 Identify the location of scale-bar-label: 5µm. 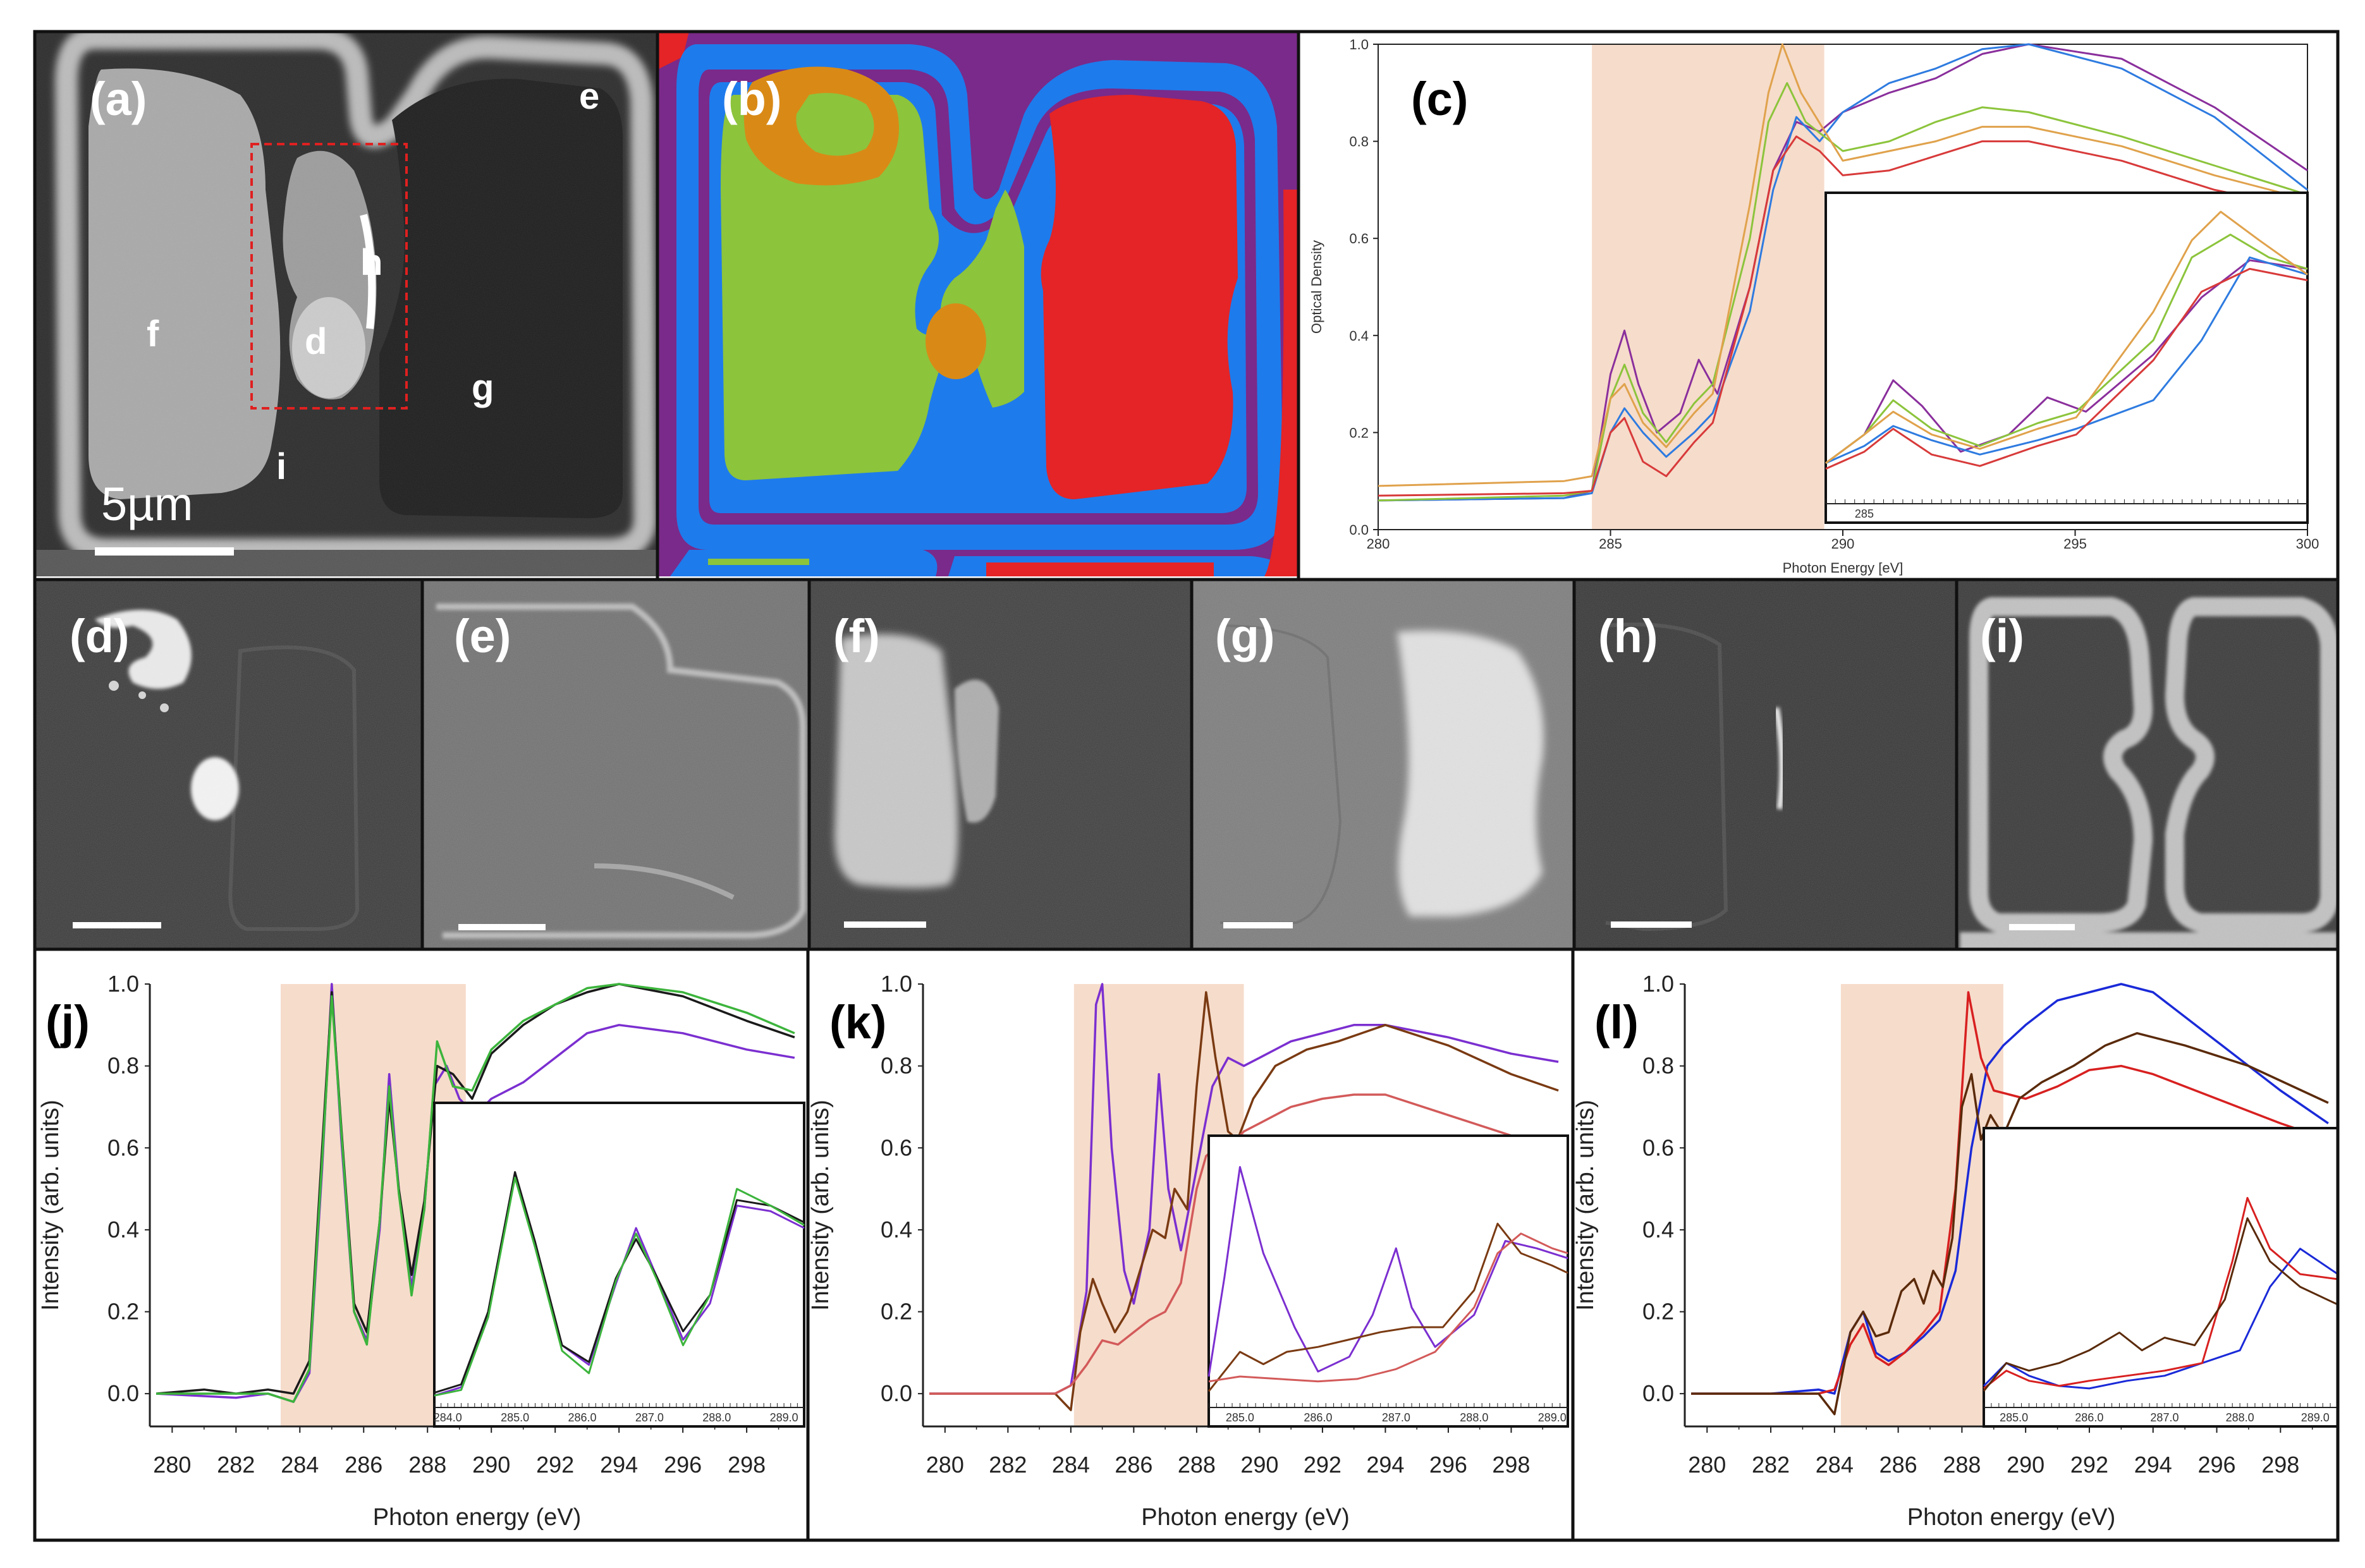
(147, 504).